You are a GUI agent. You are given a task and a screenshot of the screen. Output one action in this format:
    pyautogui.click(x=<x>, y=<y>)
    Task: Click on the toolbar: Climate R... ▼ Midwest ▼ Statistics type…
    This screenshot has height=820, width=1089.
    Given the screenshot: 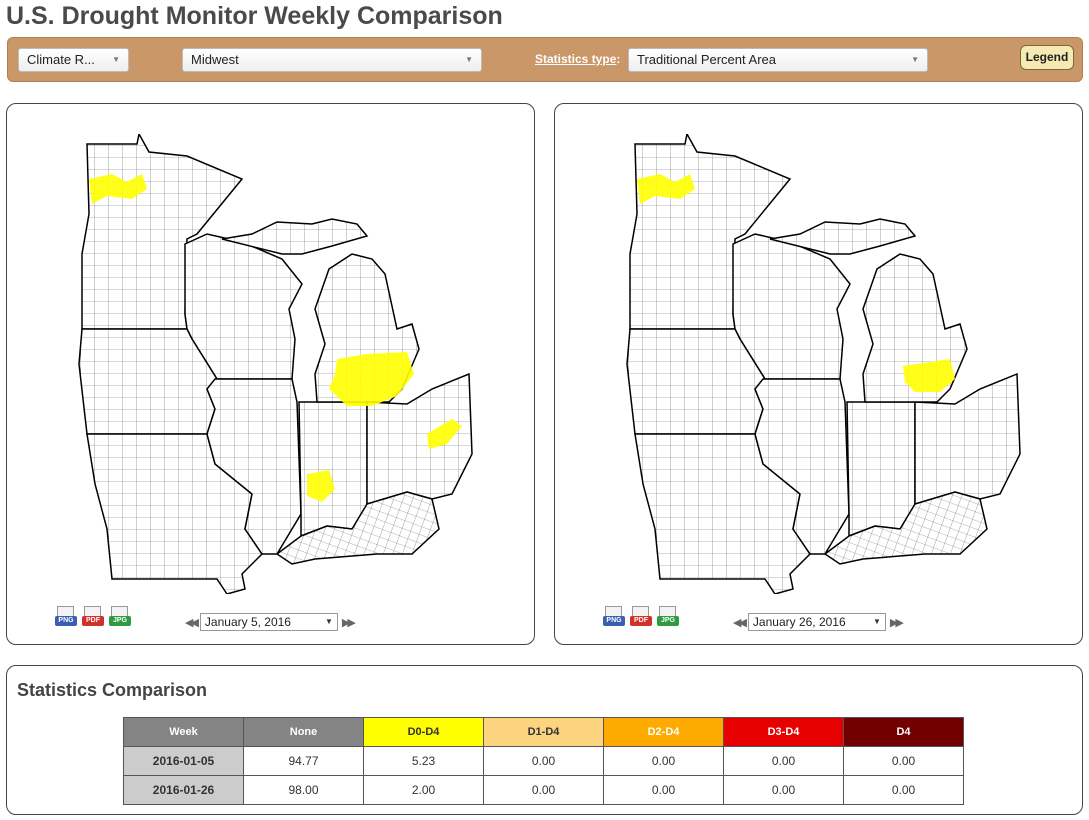 What is the action you would take?
    pyautogui.click(x=545, y=59)
    